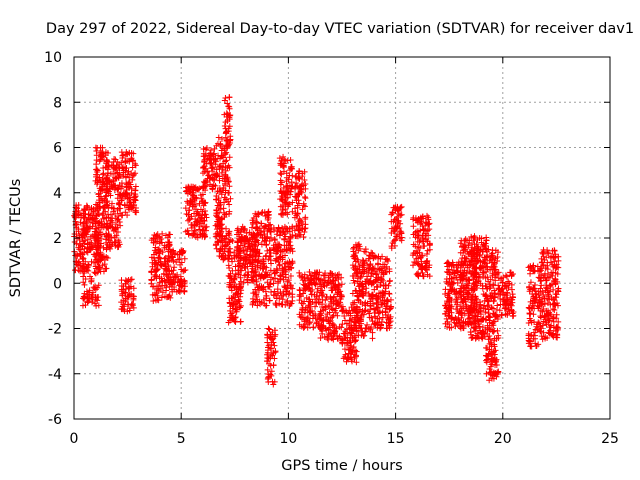 The height and width of the screenshot is (480, 640). What do you see at coordinates (57, 239) in the screenshot?
I see `y-tick-label: 2` at bounding box center [57, 239].